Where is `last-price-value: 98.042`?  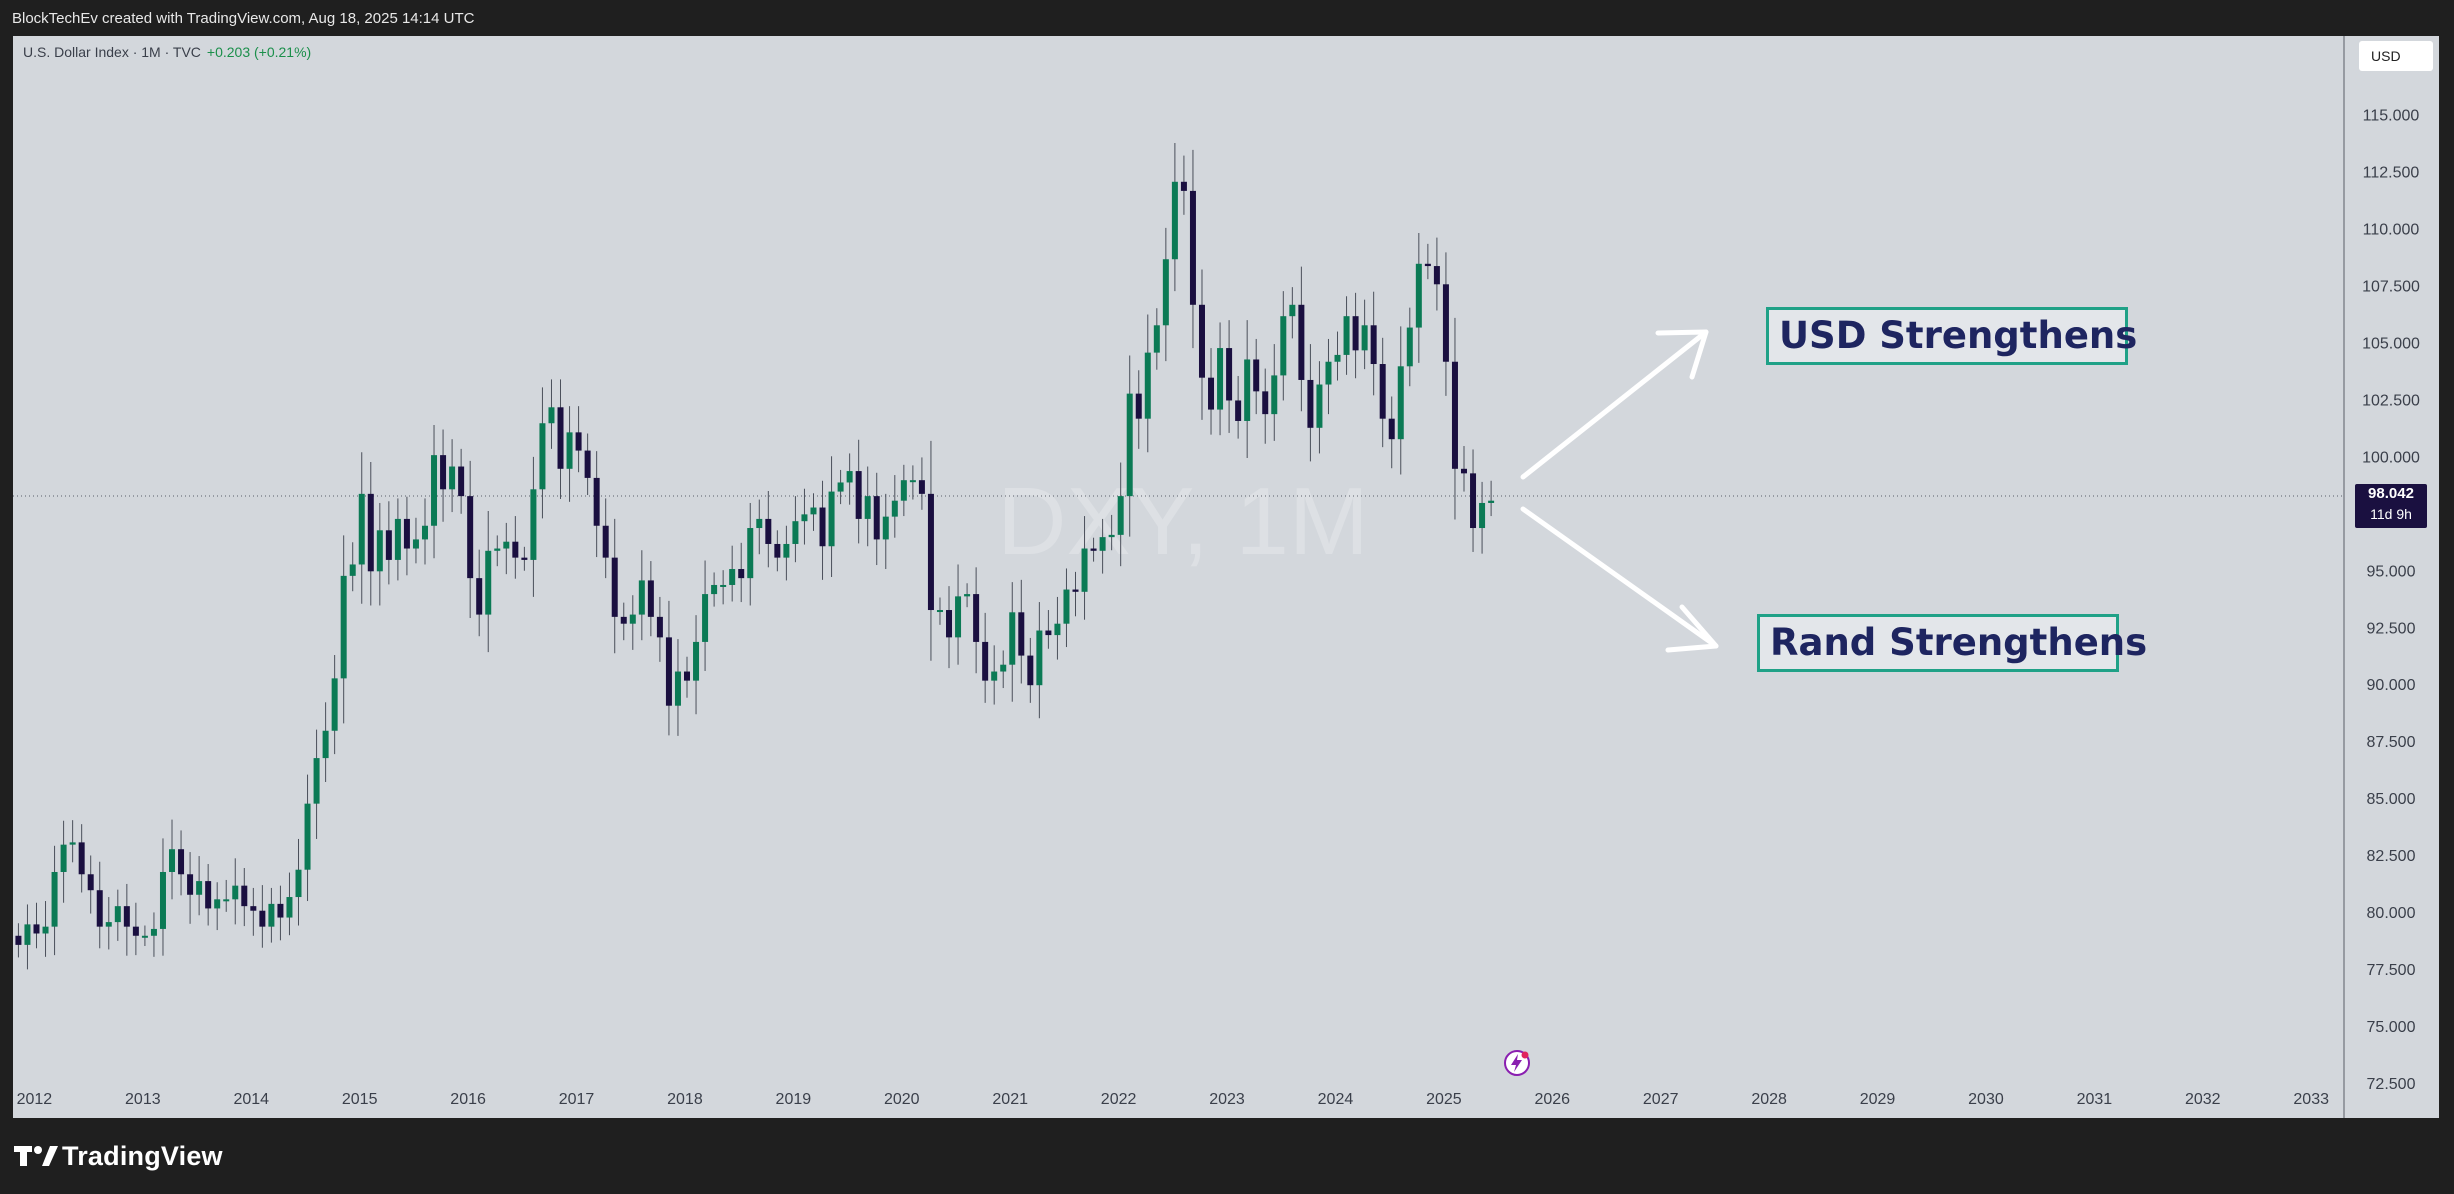
last-price-value: 98.042 is located at coordinates (2391, 493).